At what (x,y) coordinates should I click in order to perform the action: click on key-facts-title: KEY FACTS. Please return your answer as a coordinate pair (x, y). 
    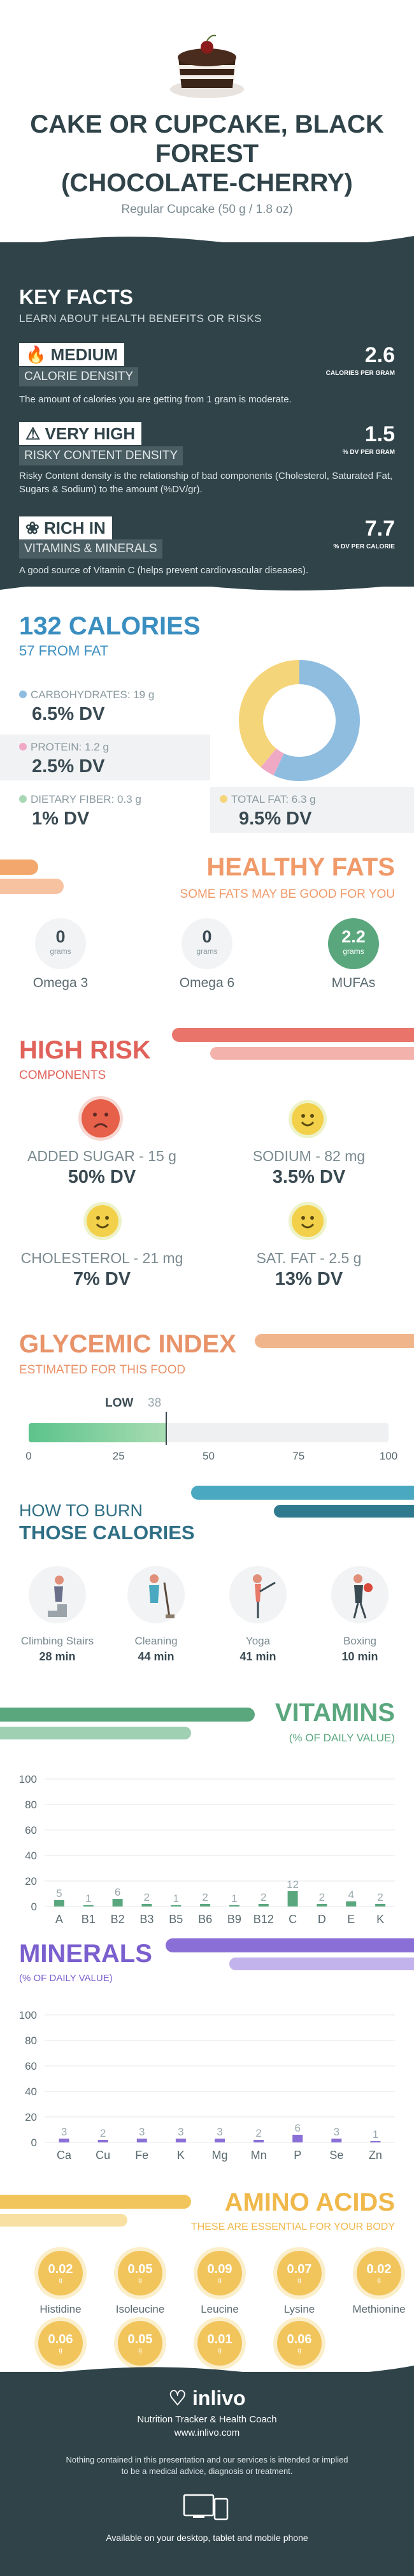
    Looking at the image, I should click on (76, 297).